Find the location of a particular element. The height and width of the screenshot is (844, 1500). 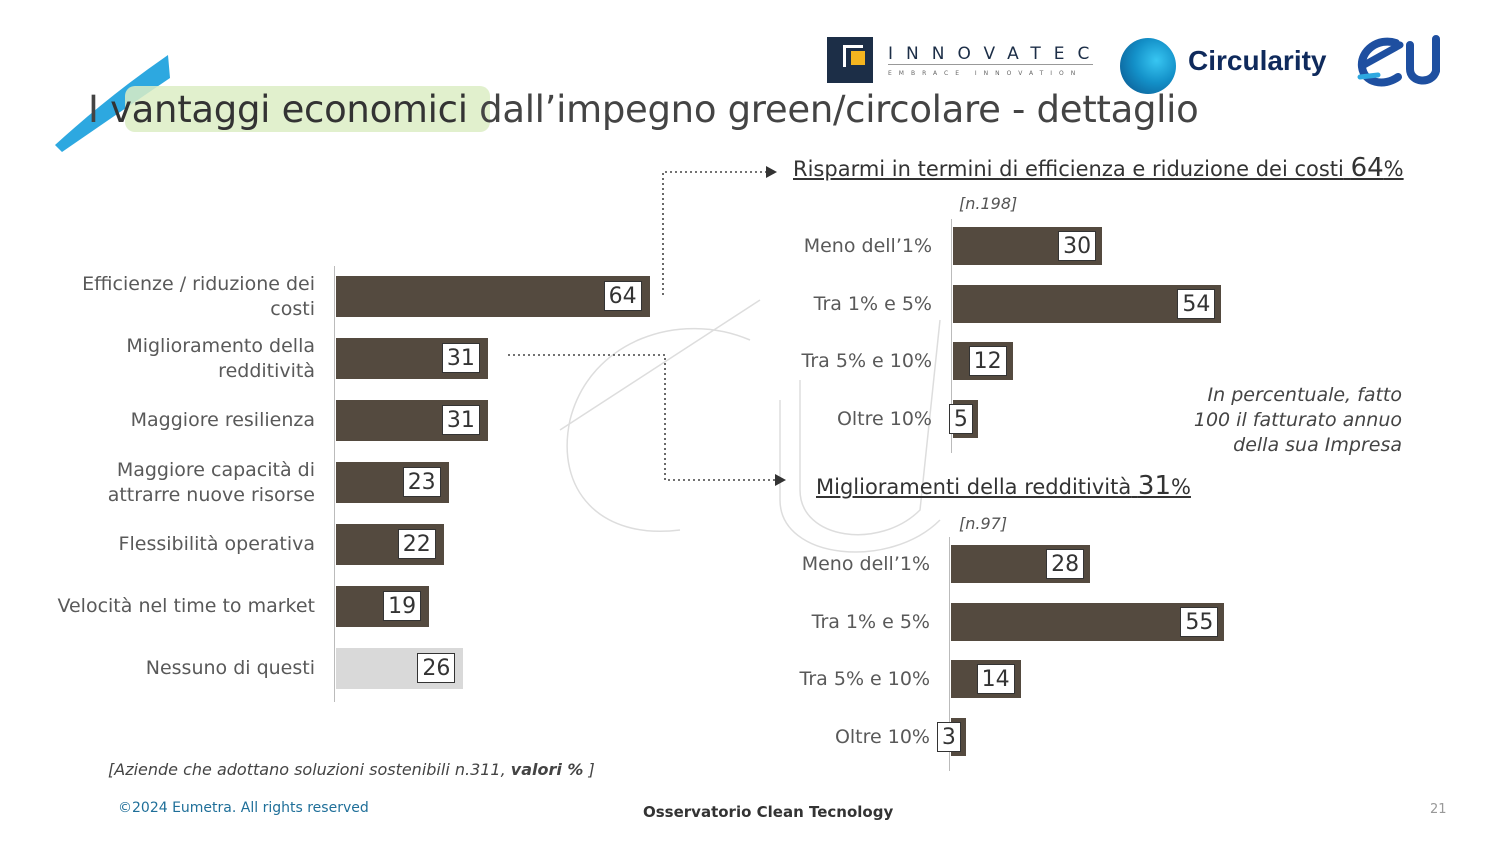

innovatec-divider is located at coordinates (990, 64).